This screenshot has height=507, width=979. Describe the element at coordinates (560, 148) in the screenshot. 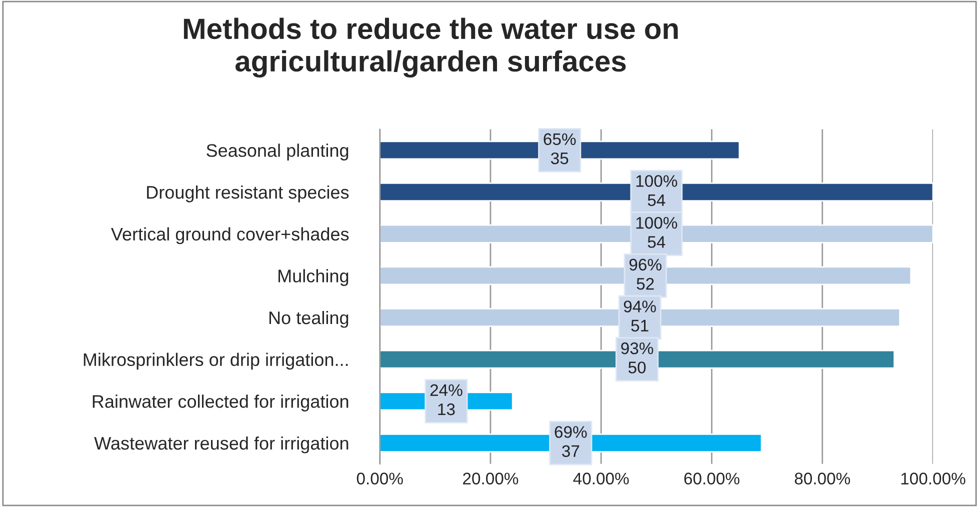

I see `data-label: 65% 35` at that location.